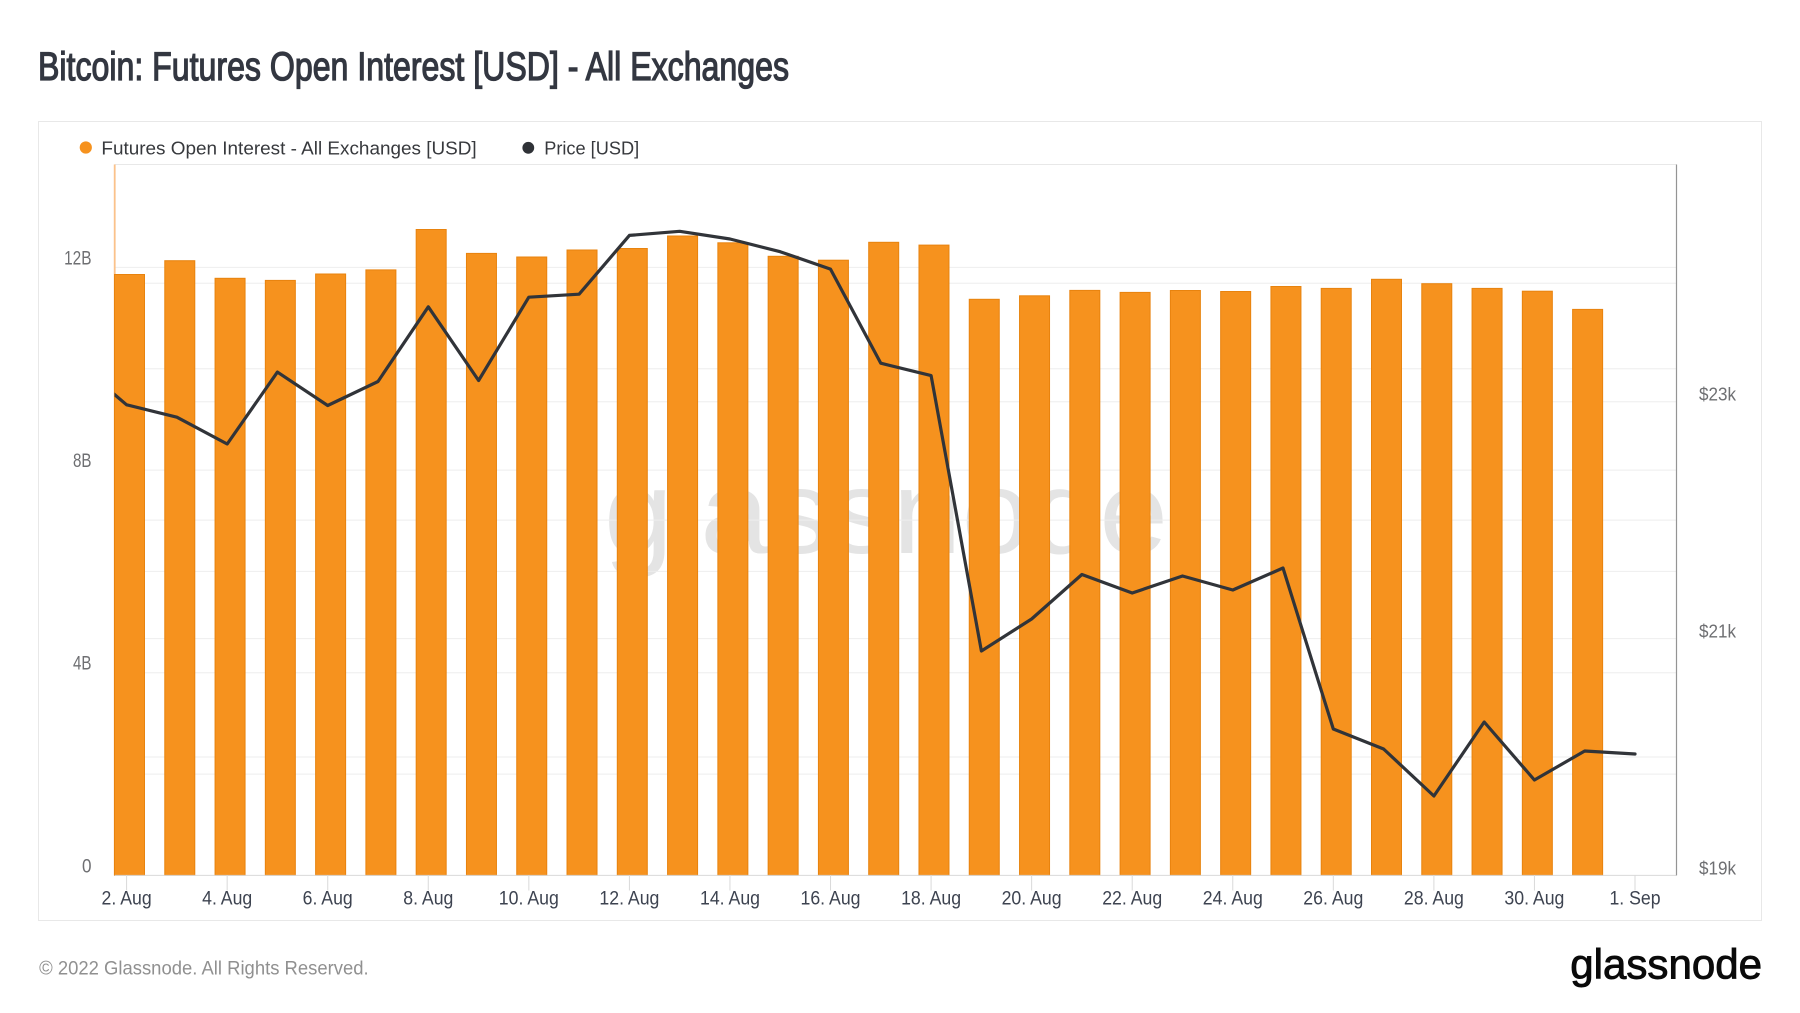  I want to click on svg-text: 14. Aug, so click(730, 899).